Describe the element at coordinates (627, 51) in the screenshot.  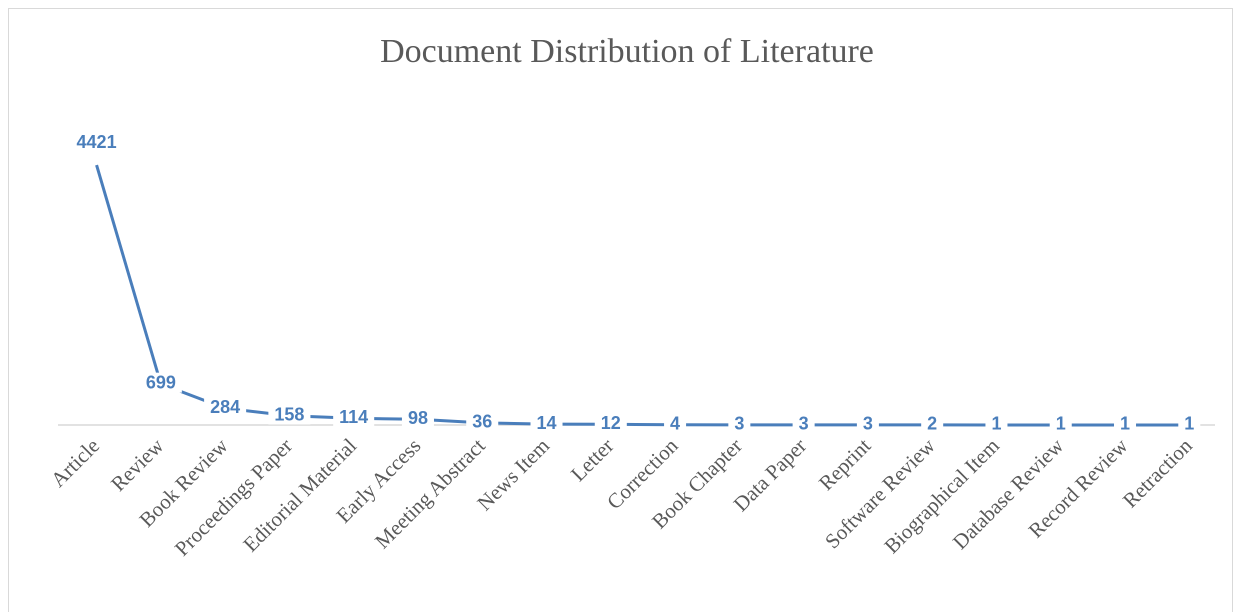
I see `chart-title: Document Distribution of Literature` at that location.